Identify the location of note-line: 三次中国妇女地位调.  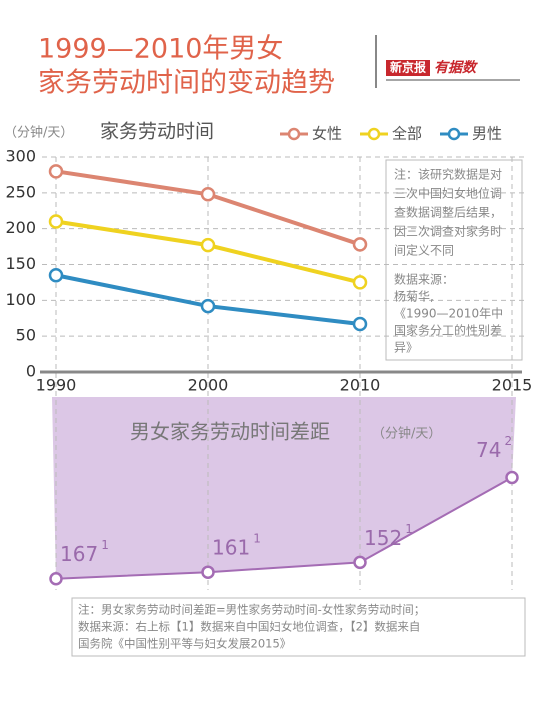
(448, 193).